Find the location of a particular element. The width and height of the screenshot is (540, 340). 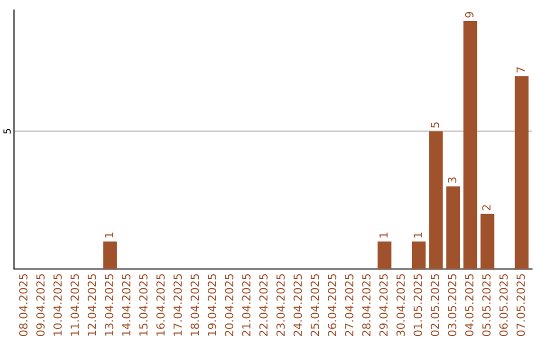

x-tick-label: 27.04.2025 is located at coordinates (349, 305).